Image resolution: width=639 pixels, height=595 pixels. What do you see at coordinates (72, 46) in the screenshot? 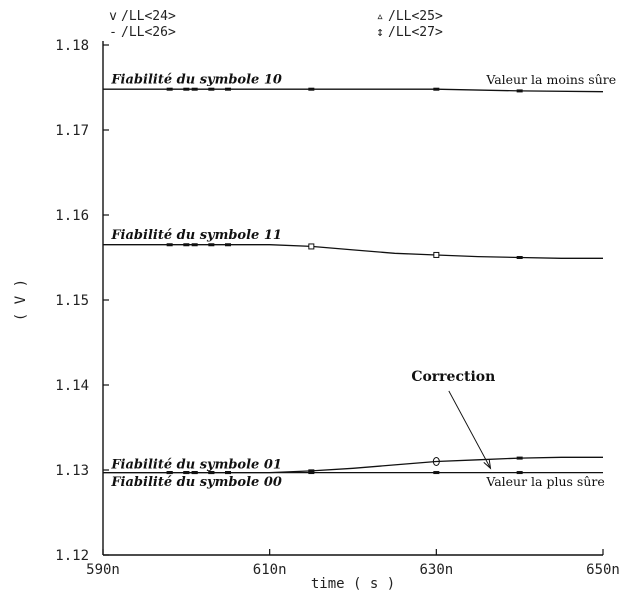
I see `y-tick-label: 1.18` at bounding box center [72, 46].